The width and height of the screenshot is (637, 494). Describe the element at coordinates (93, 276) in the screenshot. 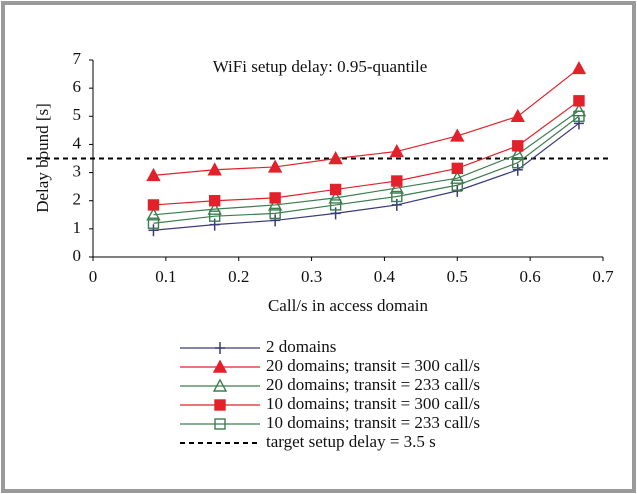

I see `x-tick-label: 0` at that location.